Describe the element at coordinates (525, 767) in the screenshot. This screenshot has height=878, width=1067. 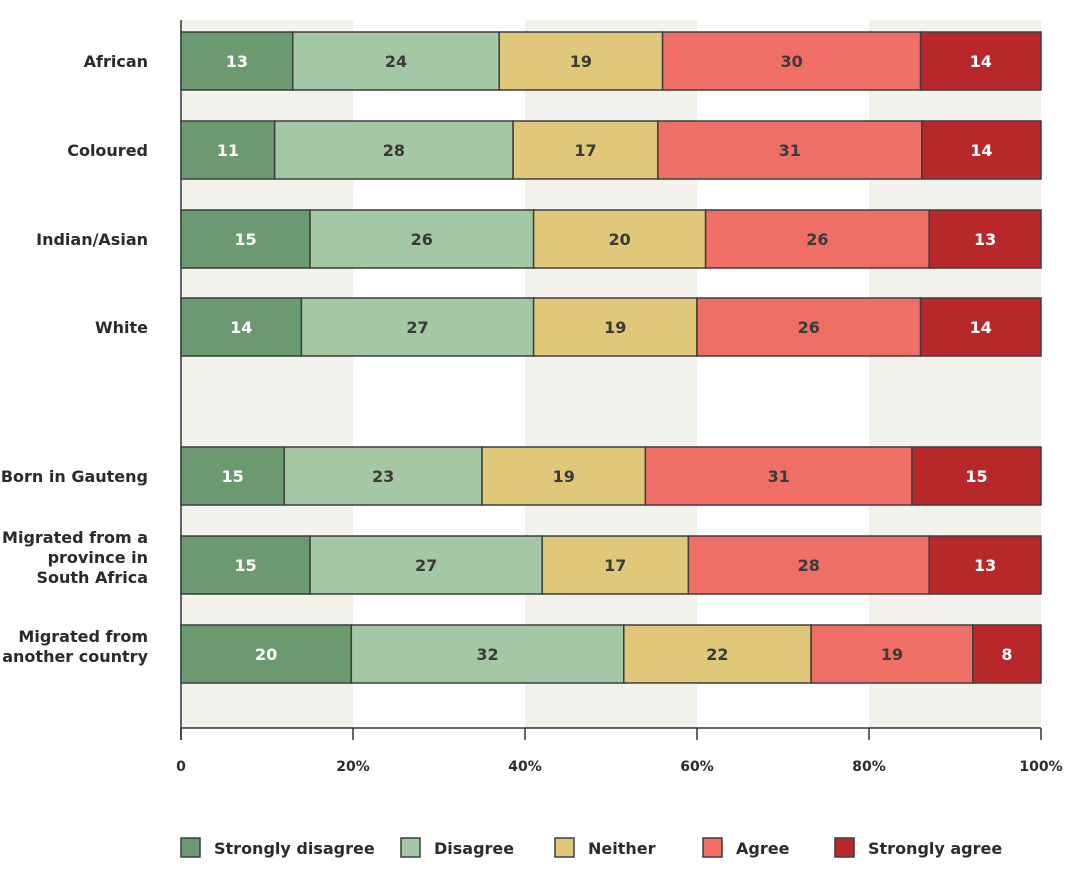
I see `x-tick-label: 40%` at that location.